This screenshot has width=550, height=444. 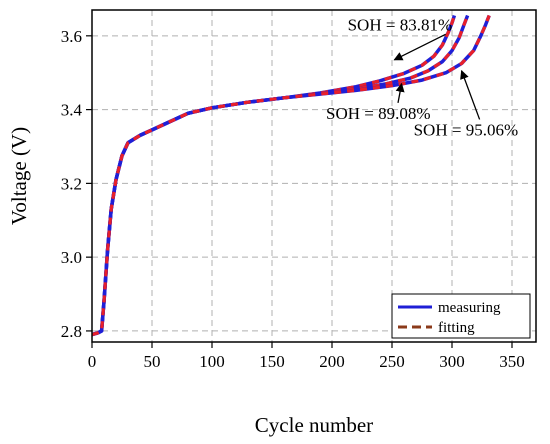 I want to click on x-tick-label: 50, so click(x=152, y=361).